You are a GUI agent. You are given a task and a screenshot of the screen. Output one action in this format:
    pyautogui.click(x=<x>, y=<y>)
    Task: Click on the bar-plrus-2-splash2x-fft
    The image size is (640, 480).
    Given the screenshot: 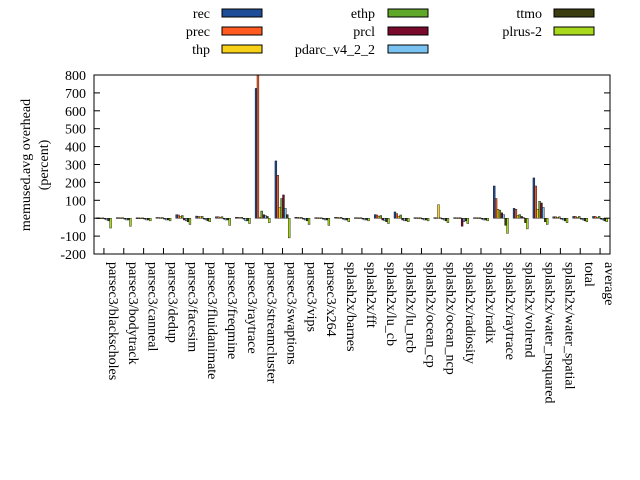 What is the action you would take?
    pyautogui.click(x=368, y=219)
    